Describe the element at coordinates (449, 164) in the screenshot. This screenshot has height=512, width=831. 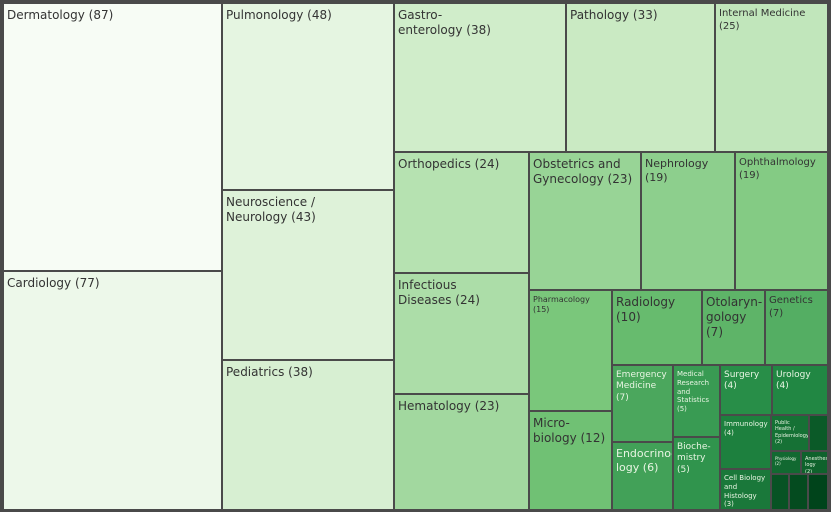
I see `treemap-cell-label: Orthopedics (24)` at that location.